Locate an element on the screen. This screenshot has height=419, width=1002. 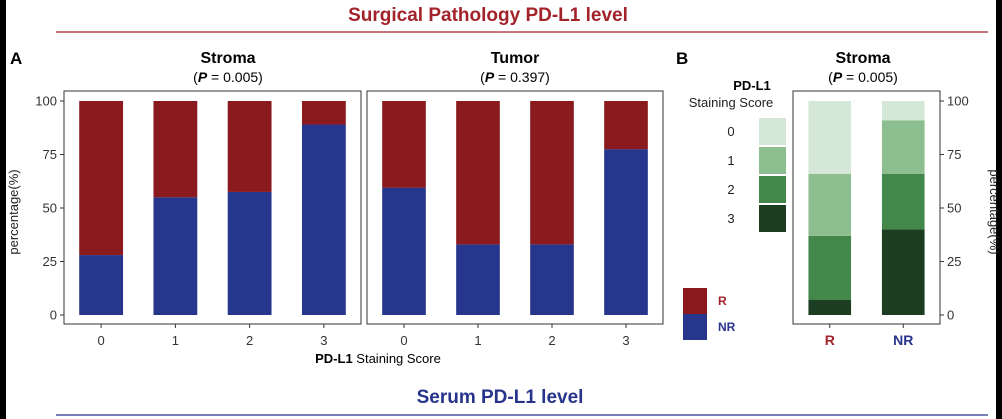
stroma-a-p-value: = 0.005) is located at coordinates (235, 77).